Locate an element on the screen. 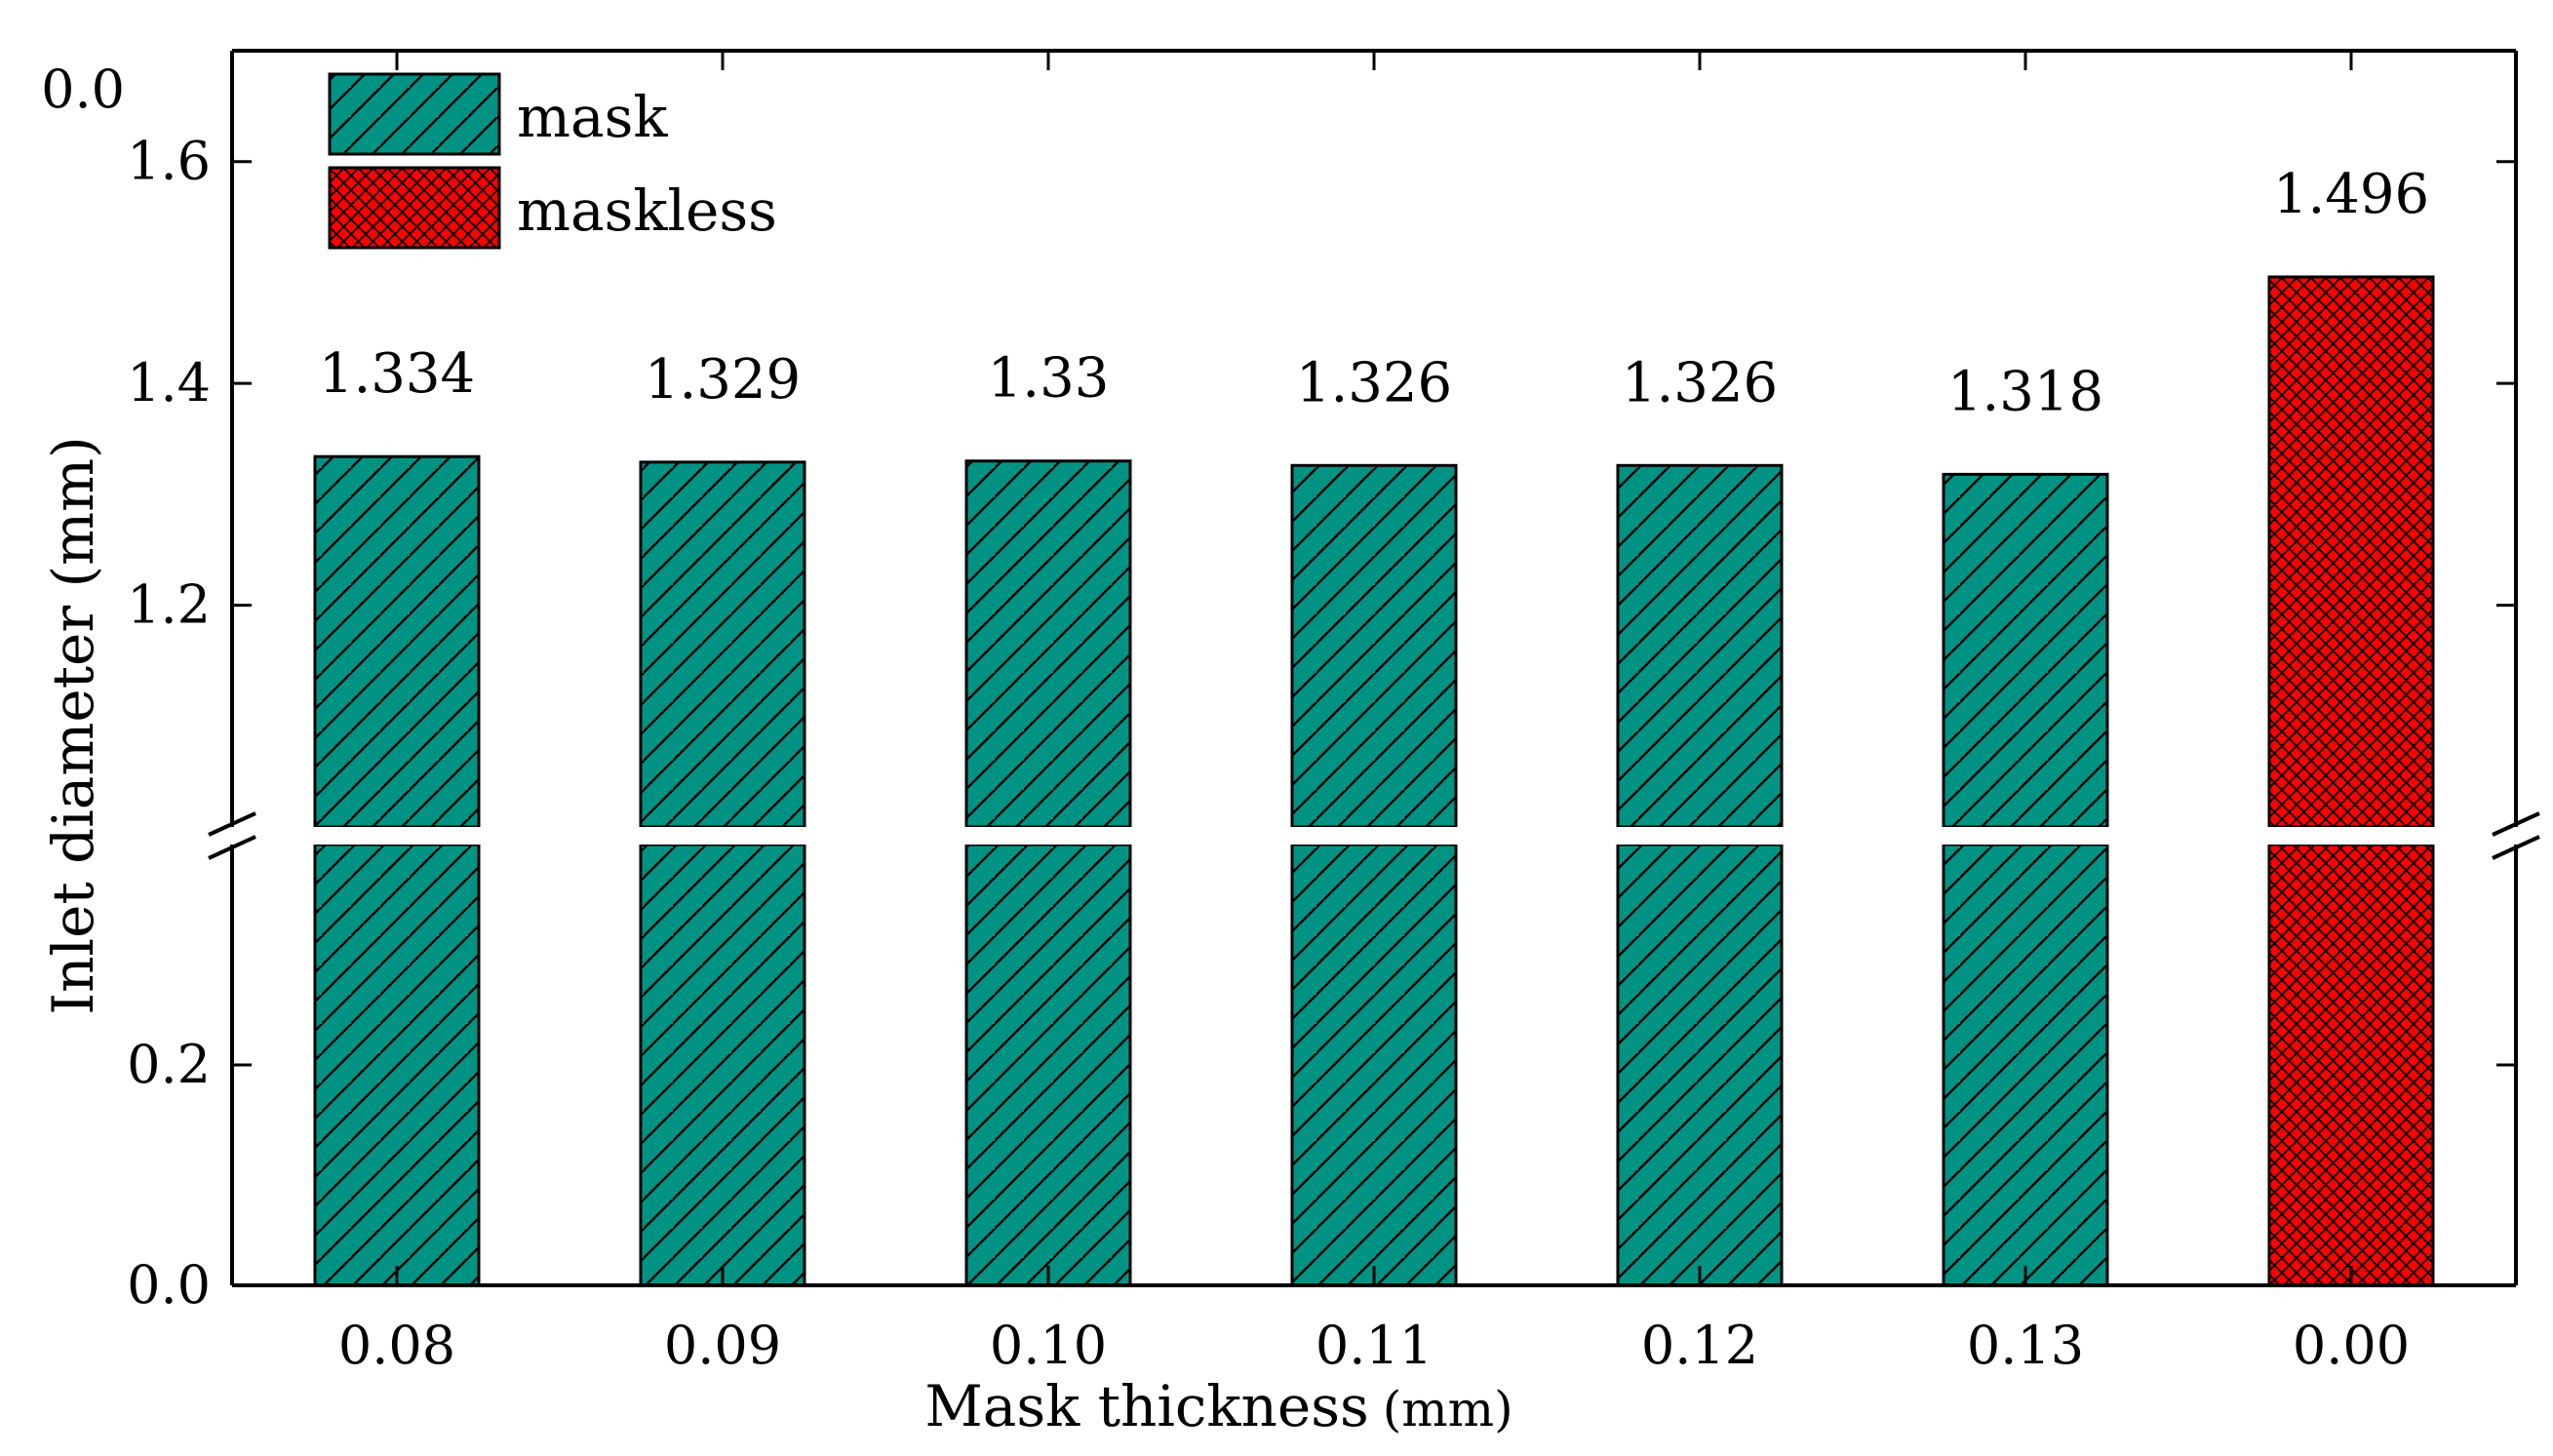 The image size is (2553, 1456). bar-0.12-lower is located at coordinates (1700, 1065).